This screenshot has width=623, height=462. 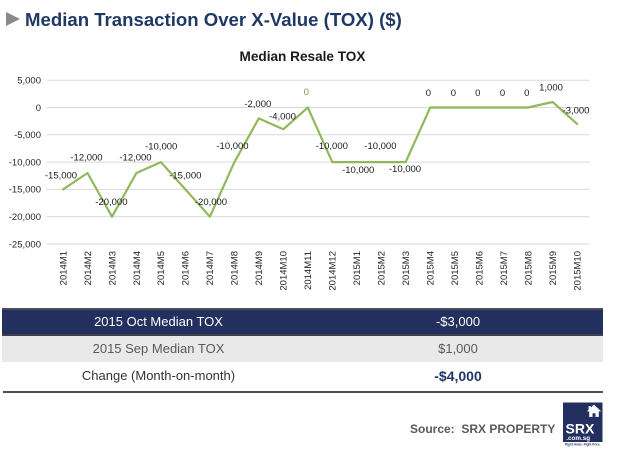 What do you see at coordinates (25, 244) in the screenshot?
I see `svg-text: -25,000` at bounding box center [25, 244].